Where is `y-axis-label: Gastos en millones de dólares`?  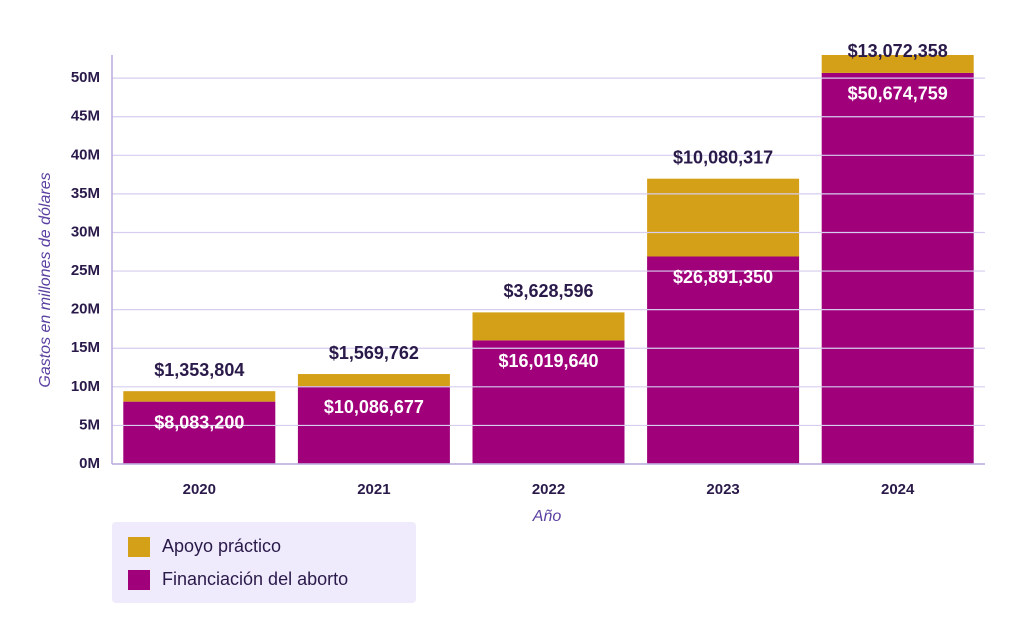
y-axis-label: Gastos en millones de dólares is located at coordinates (45, 279).